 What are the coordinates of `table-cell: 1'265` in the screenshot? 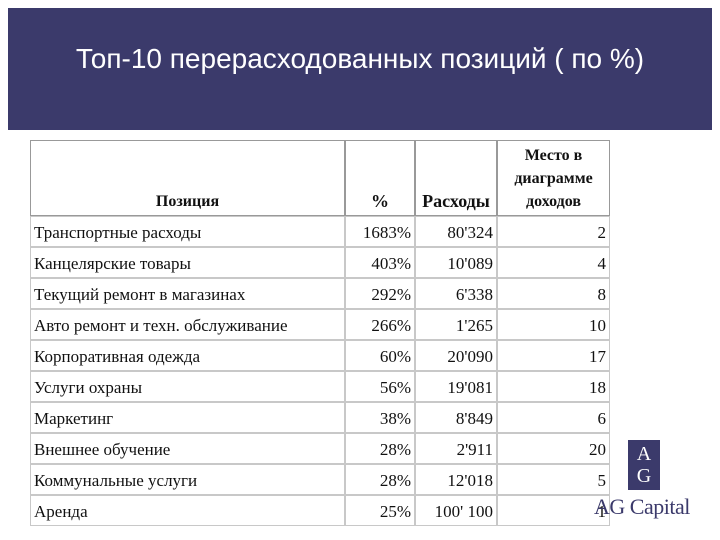 It's located at (456, 324).